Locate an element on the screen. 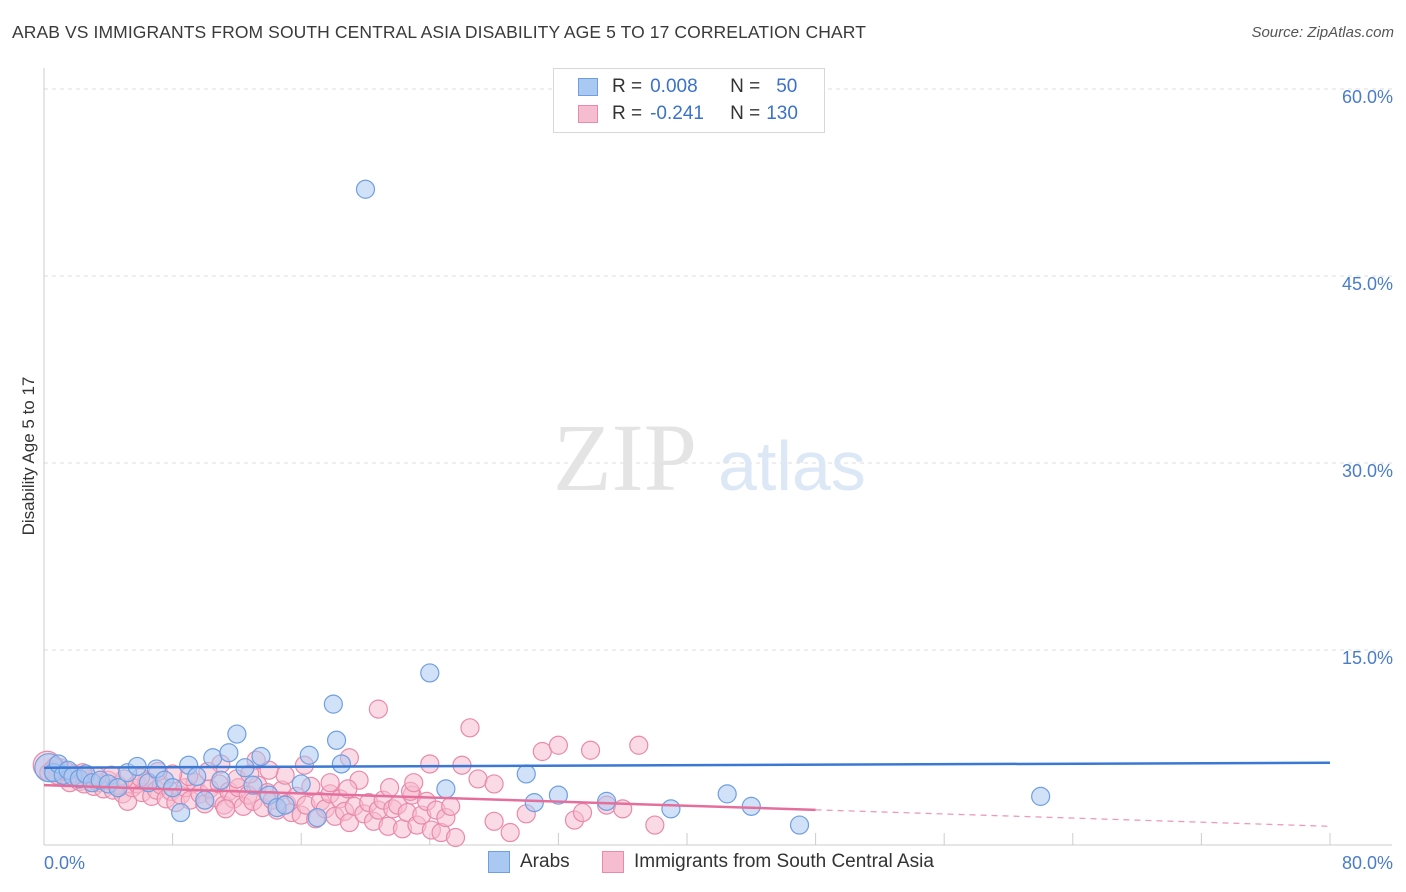 This screenshot has height=892, width=1406. trend-line-immigrants is located at coordinates (429, 797).